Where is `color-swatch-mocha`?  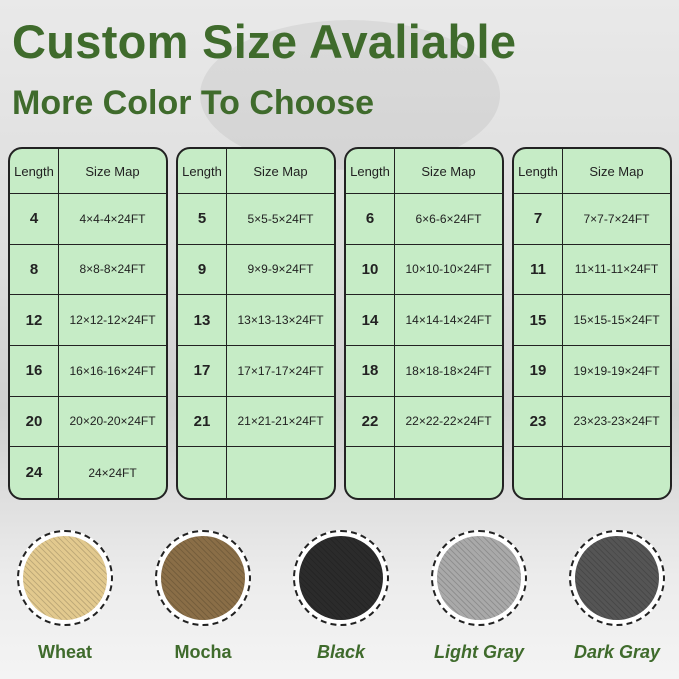
color-swatch-mocha is located at coordinates (203, 578).